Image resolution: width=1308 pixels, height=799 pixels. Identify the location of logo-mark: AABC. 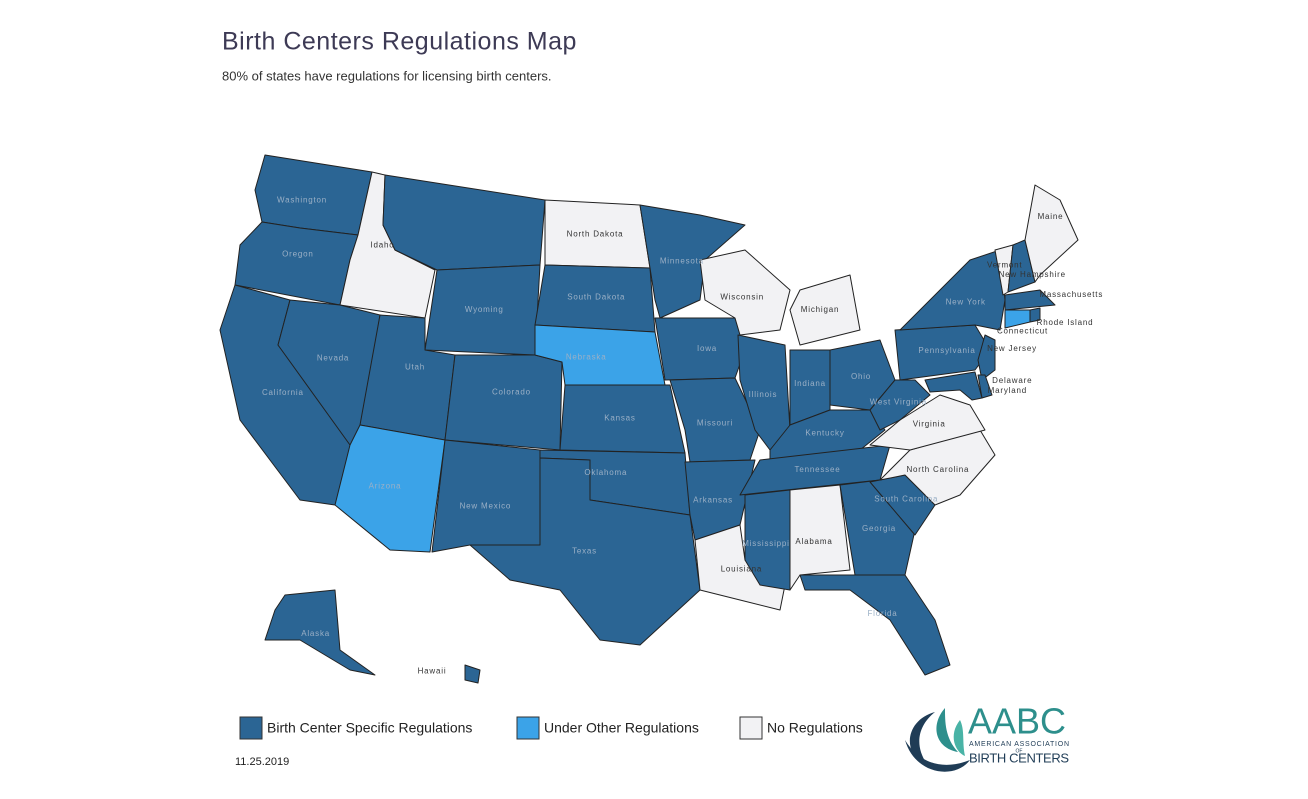
(1017, 721).